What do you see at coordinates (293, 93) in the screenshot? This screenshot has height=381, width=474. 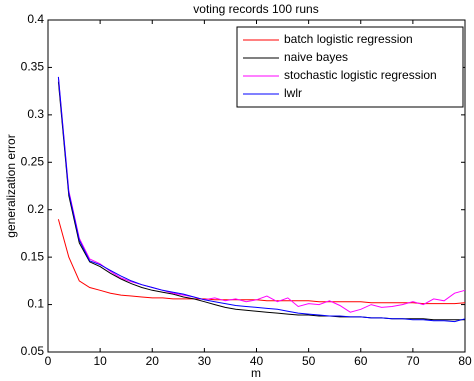 I see `legend-label: lwlr` at bounding box center [293, 93].